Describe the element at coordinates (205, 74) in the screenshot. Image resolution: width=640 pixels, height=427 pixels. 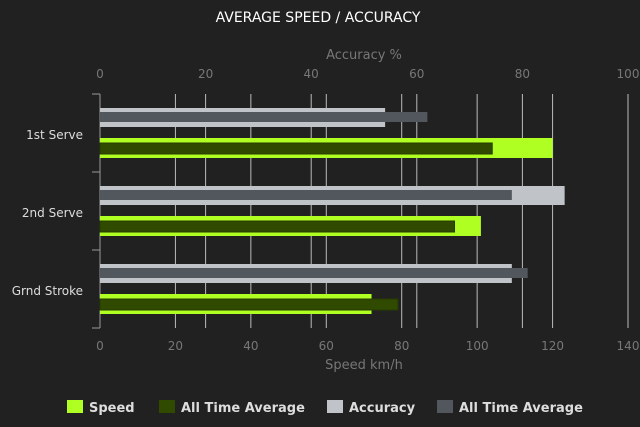
I see `top-tick-label: 20` at that location.